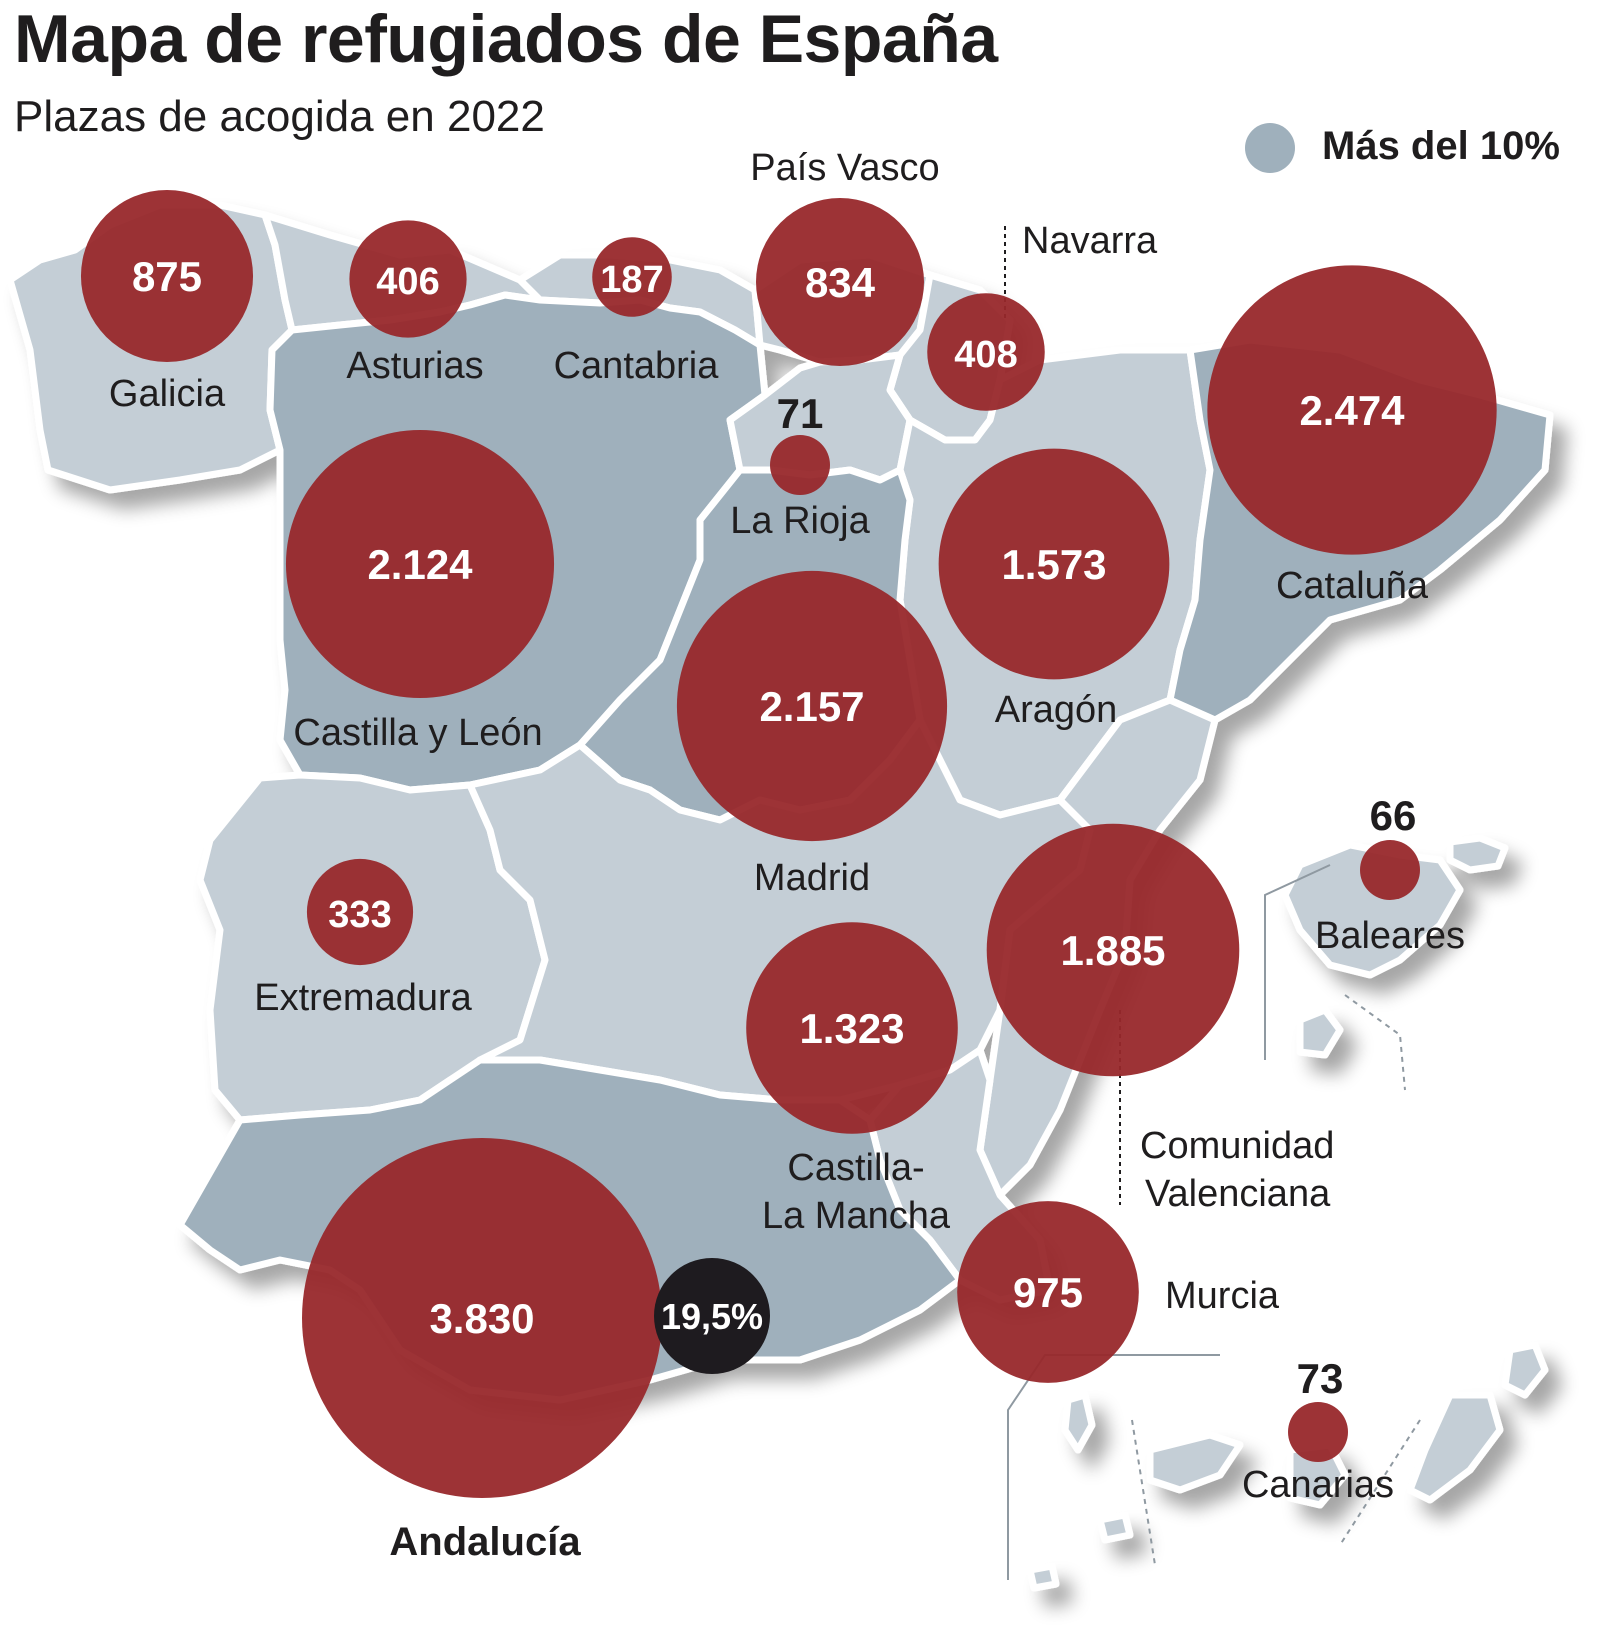 The height and width of the screenshot is (1636, 1600). I want to click on share-badge-andalucia, so click(712, 1316).